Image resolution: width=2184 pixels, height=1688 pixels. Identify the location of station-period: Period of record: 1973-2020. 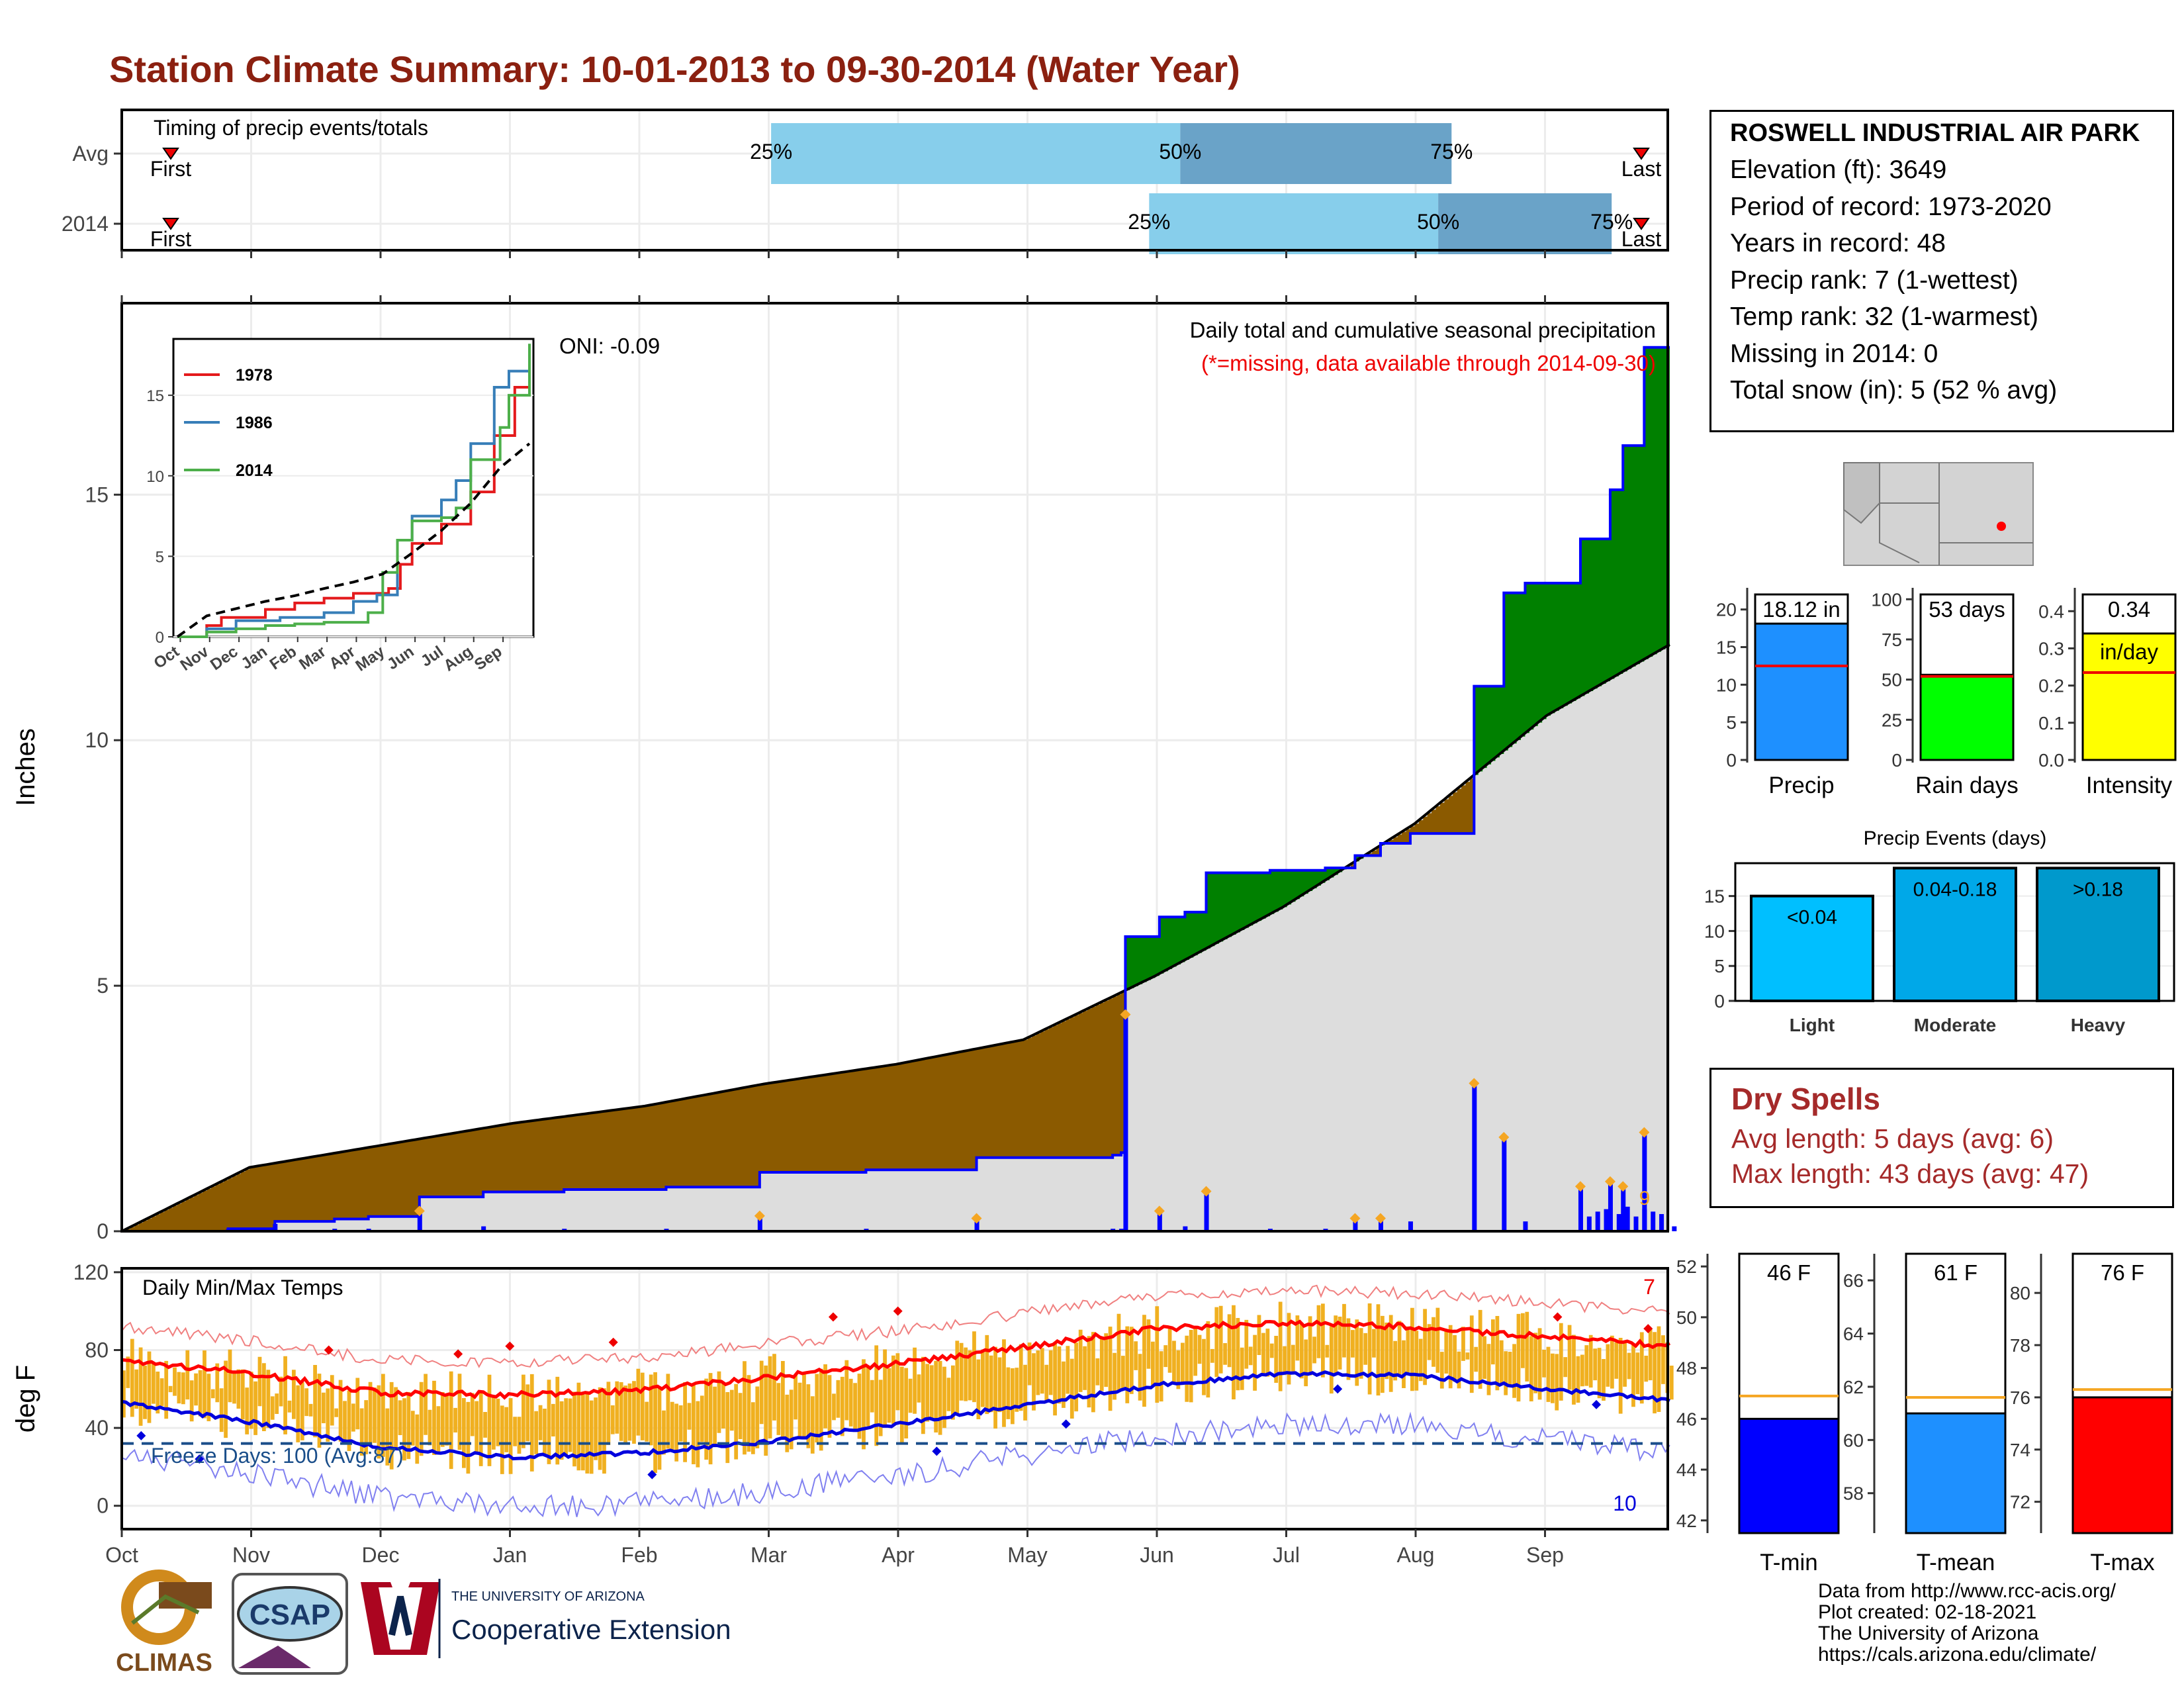
(1891, 206).